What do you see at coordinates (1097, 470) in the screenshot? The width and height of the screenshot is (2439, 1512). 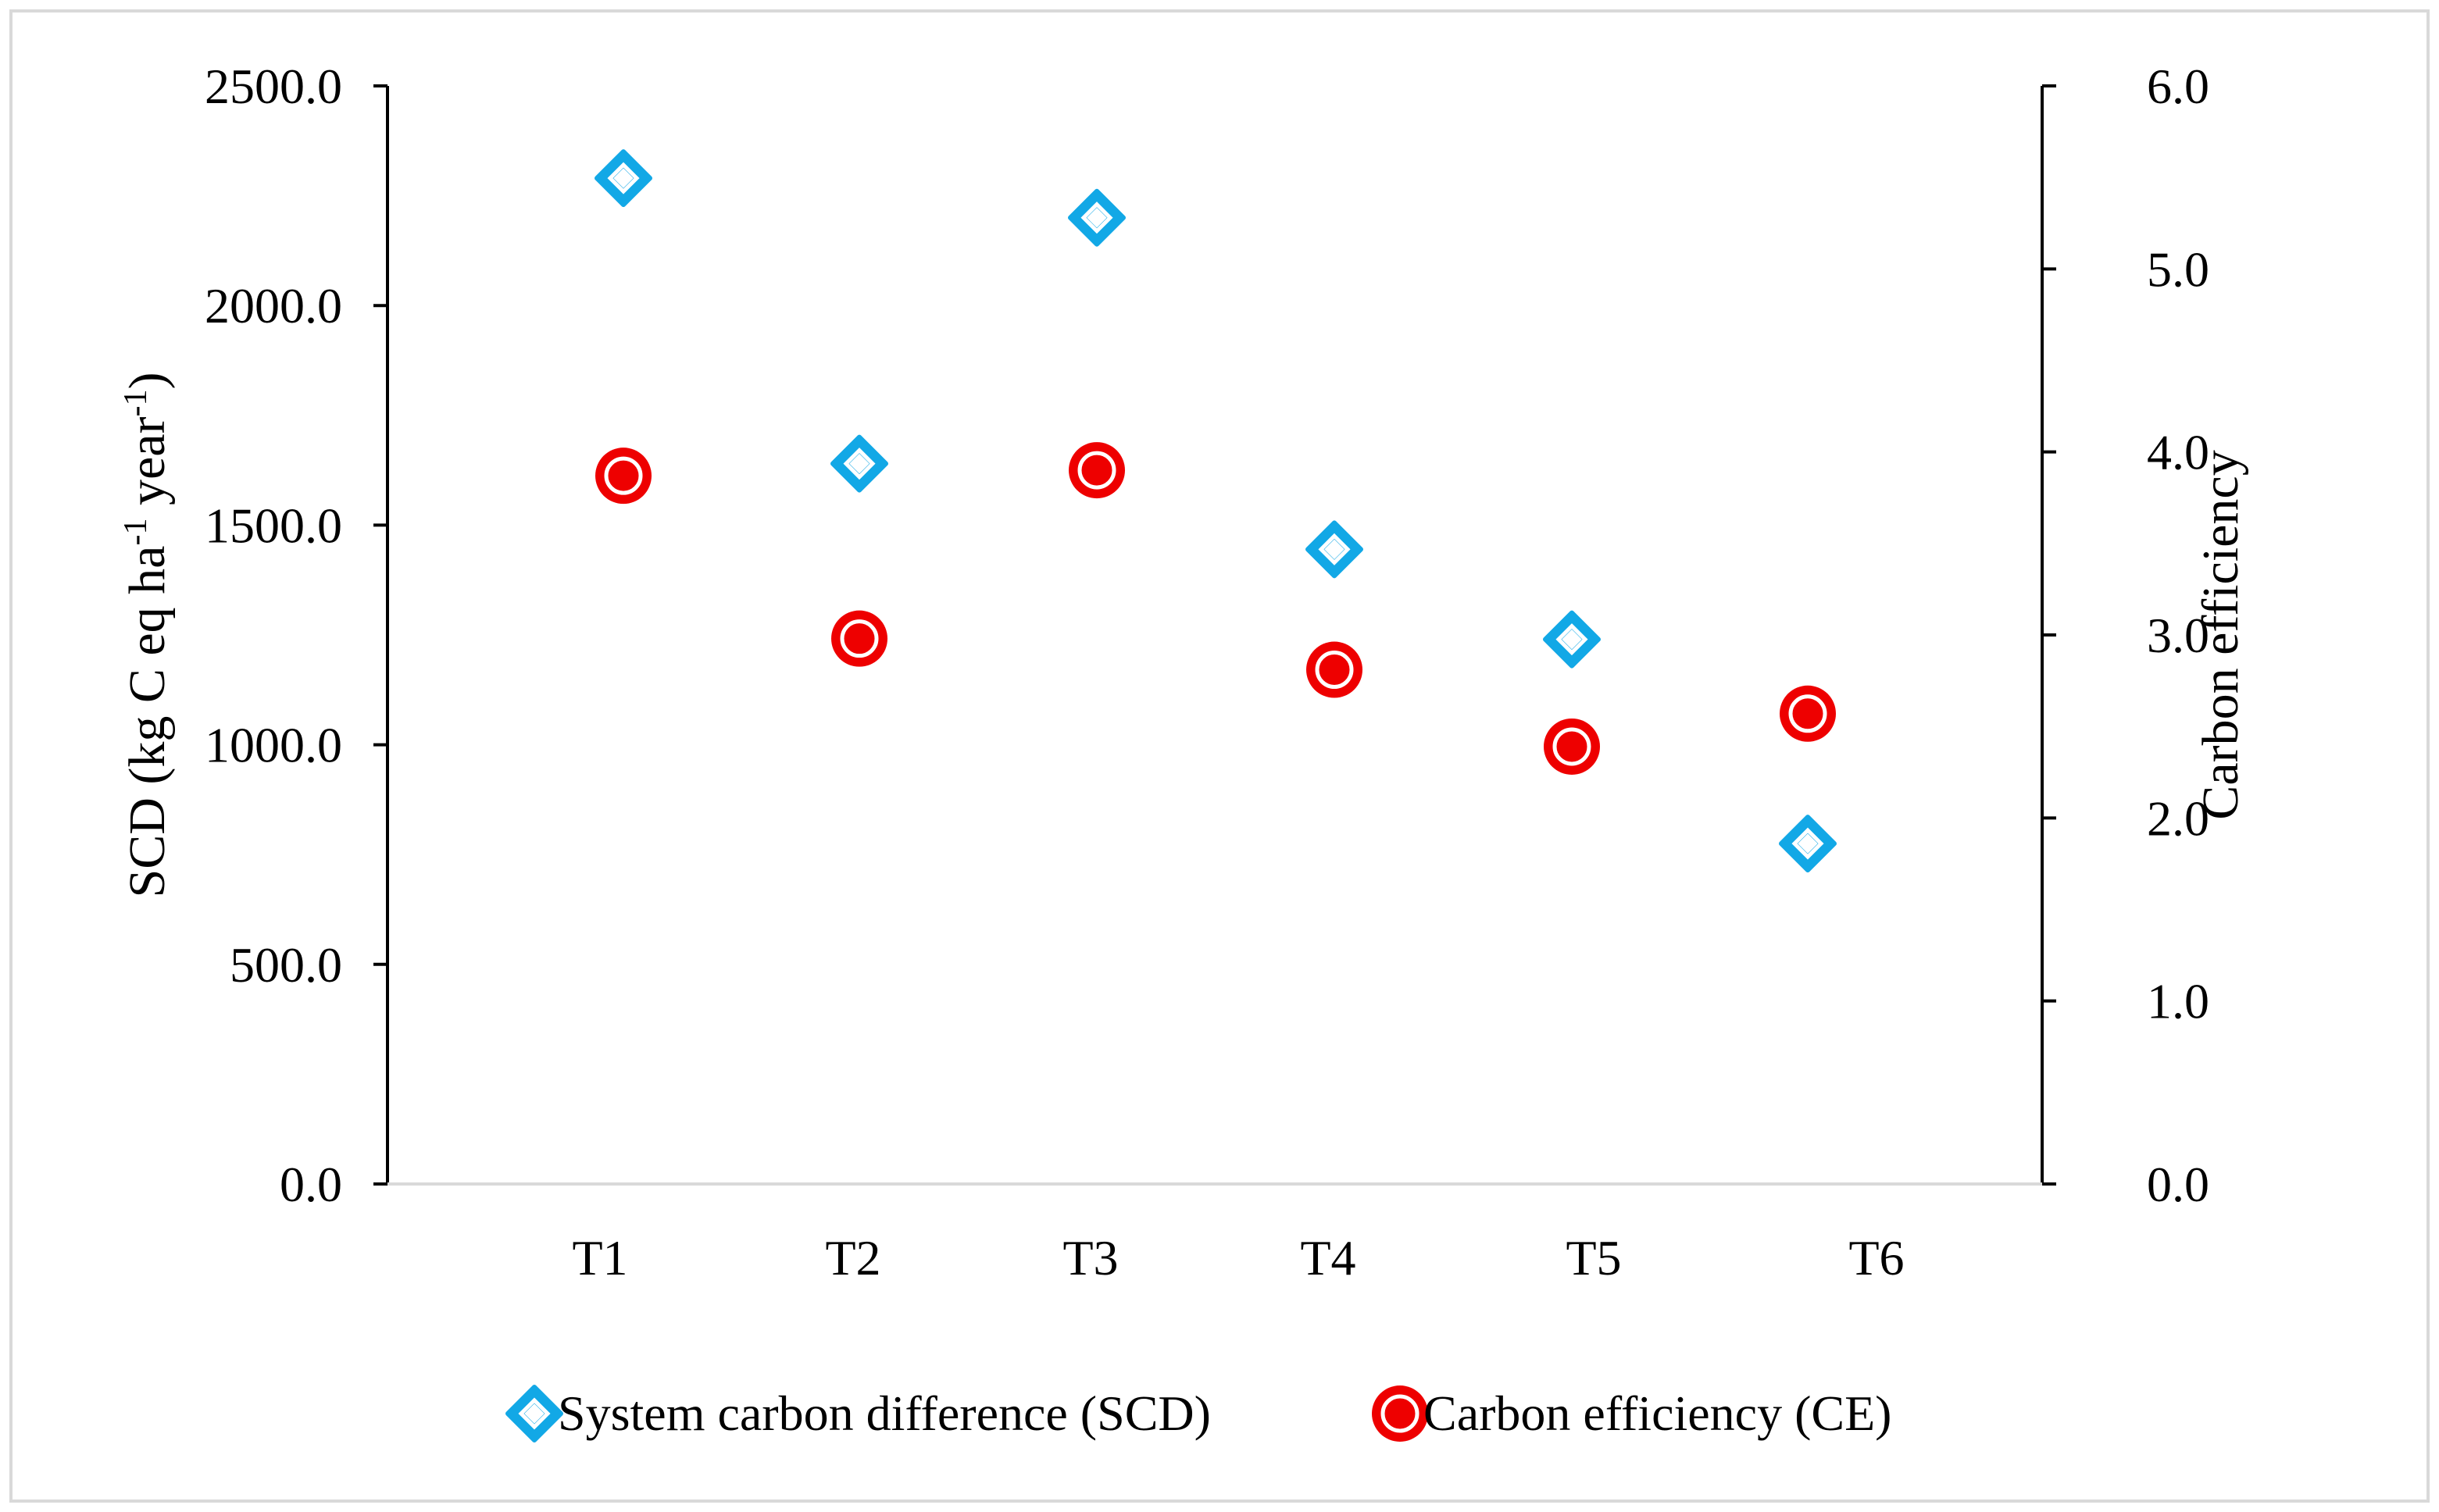 I see `ce-point-t3` at bounding box center [1097, 470].